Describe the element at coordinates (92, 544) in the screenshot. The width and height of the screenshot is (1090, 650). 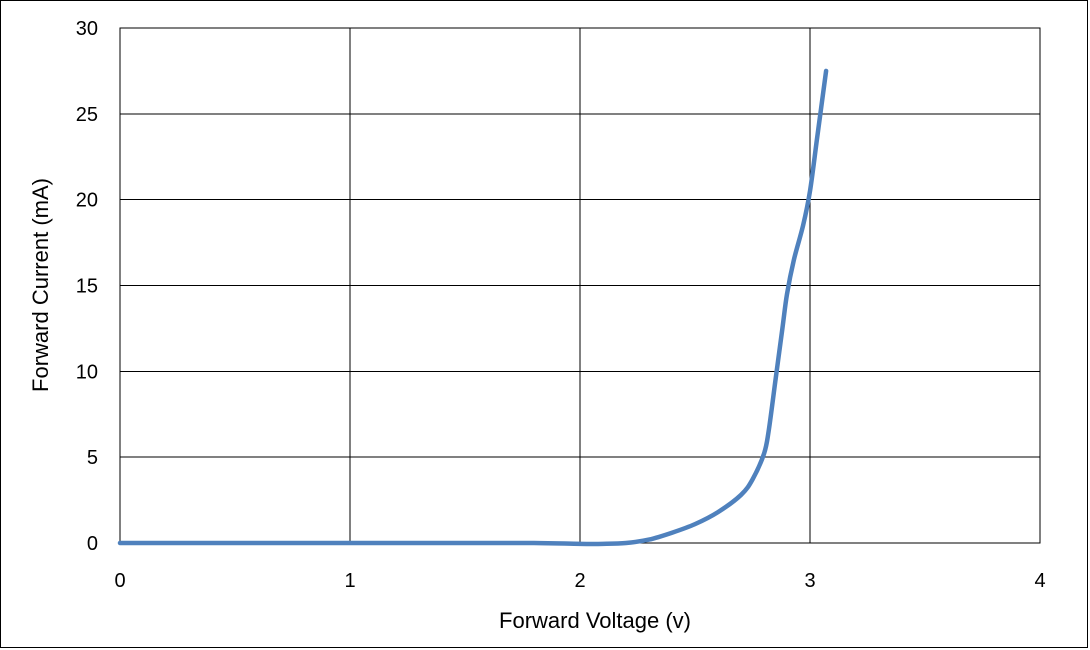
I see `y-tick-label: 0` at that location.